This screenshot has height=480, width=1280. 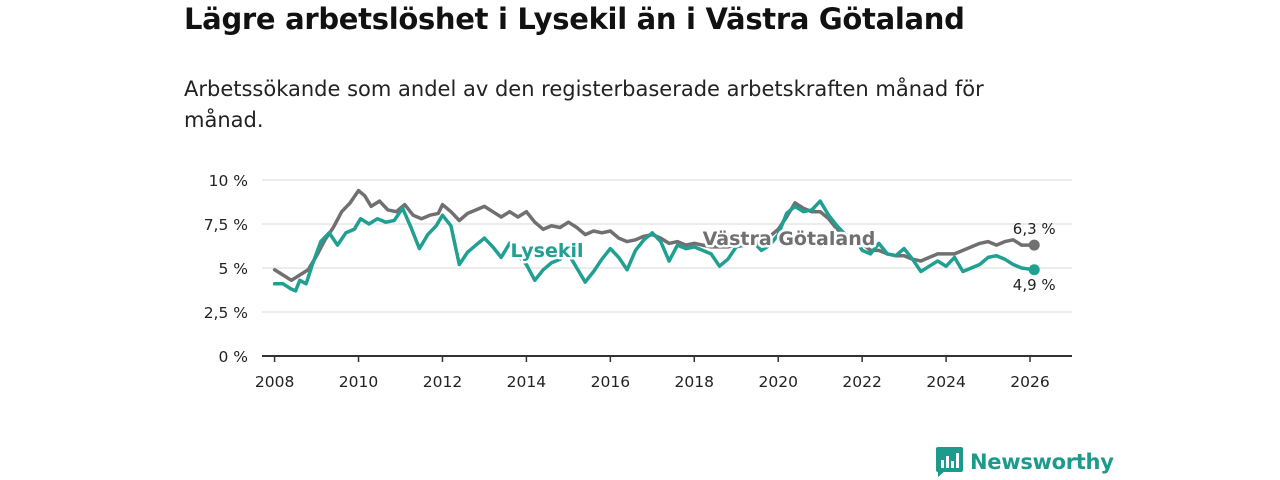 I want to click on x-tick-label: 2012, so click(x=442, y=382).